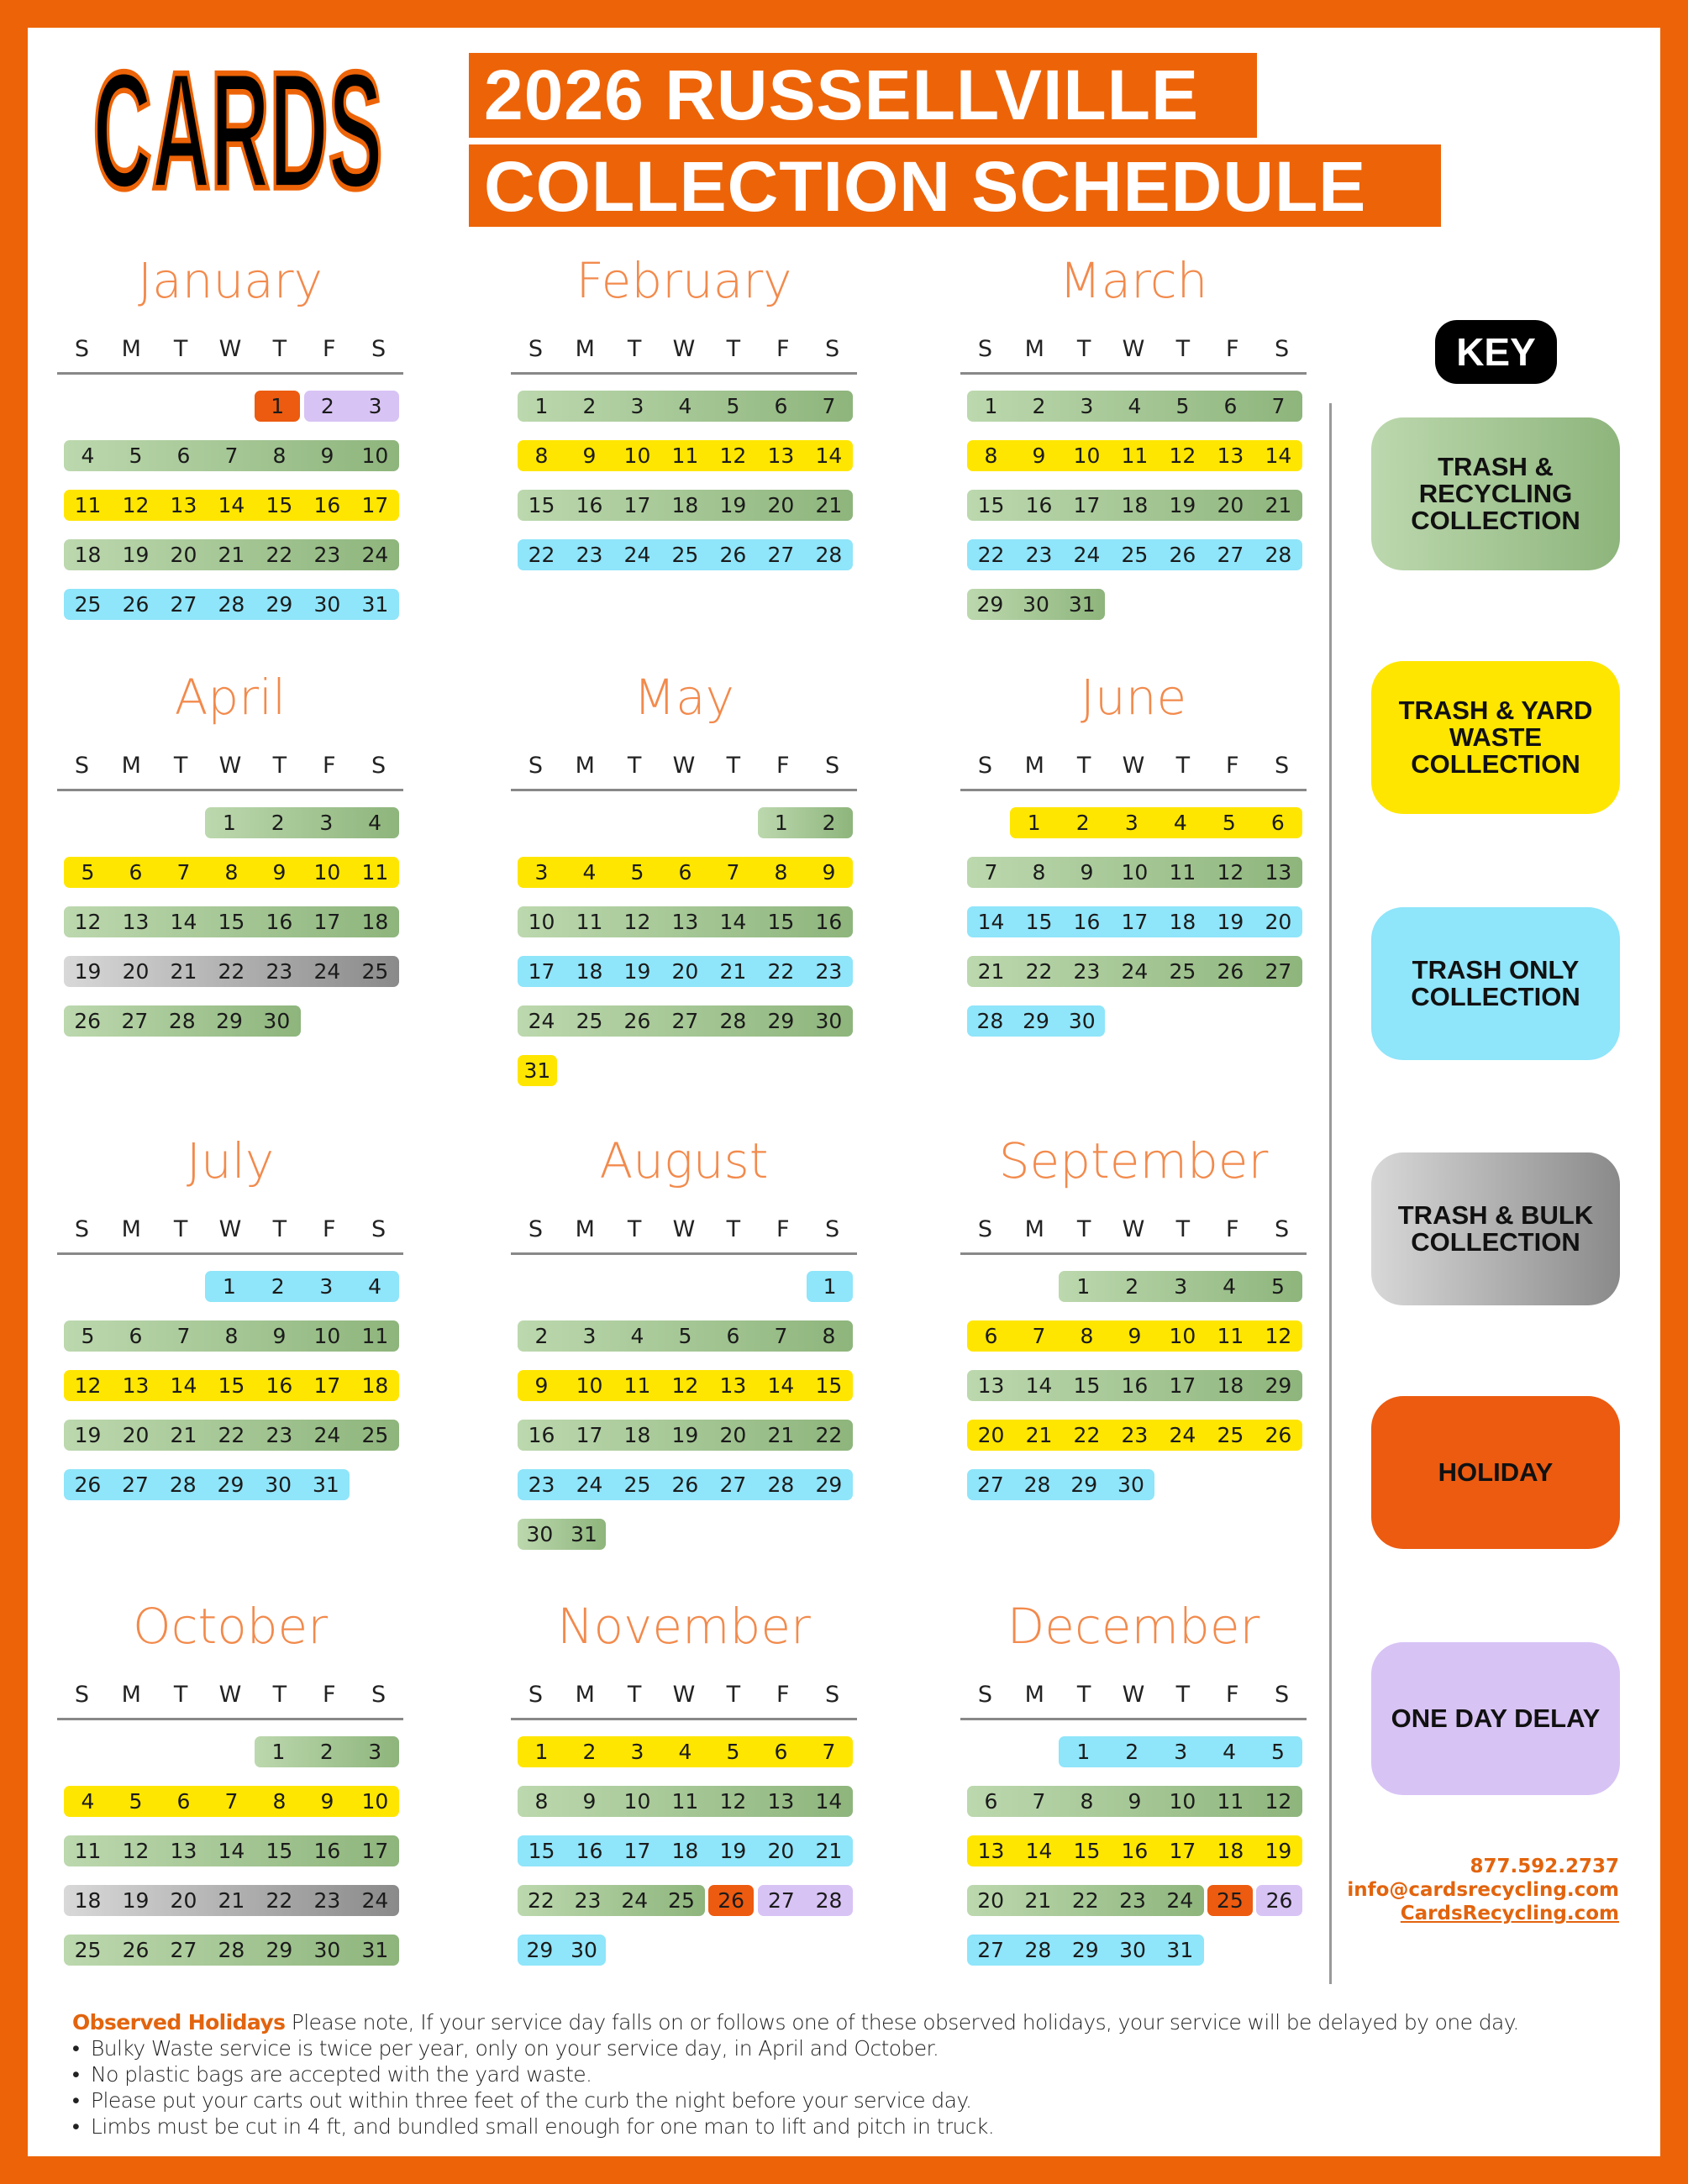 This screenshot has height=2184, width=1688. Describe the element at coordinates (279, 604) in the screenshot. I see `day-cell: 29` at that location.